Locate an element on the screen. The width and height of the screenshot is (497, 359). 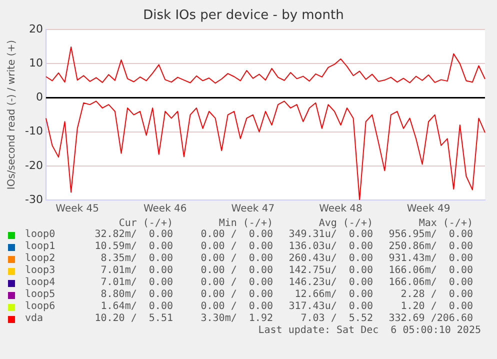
text: 7.03 / 5.52 is located at coordinates (336, 319).